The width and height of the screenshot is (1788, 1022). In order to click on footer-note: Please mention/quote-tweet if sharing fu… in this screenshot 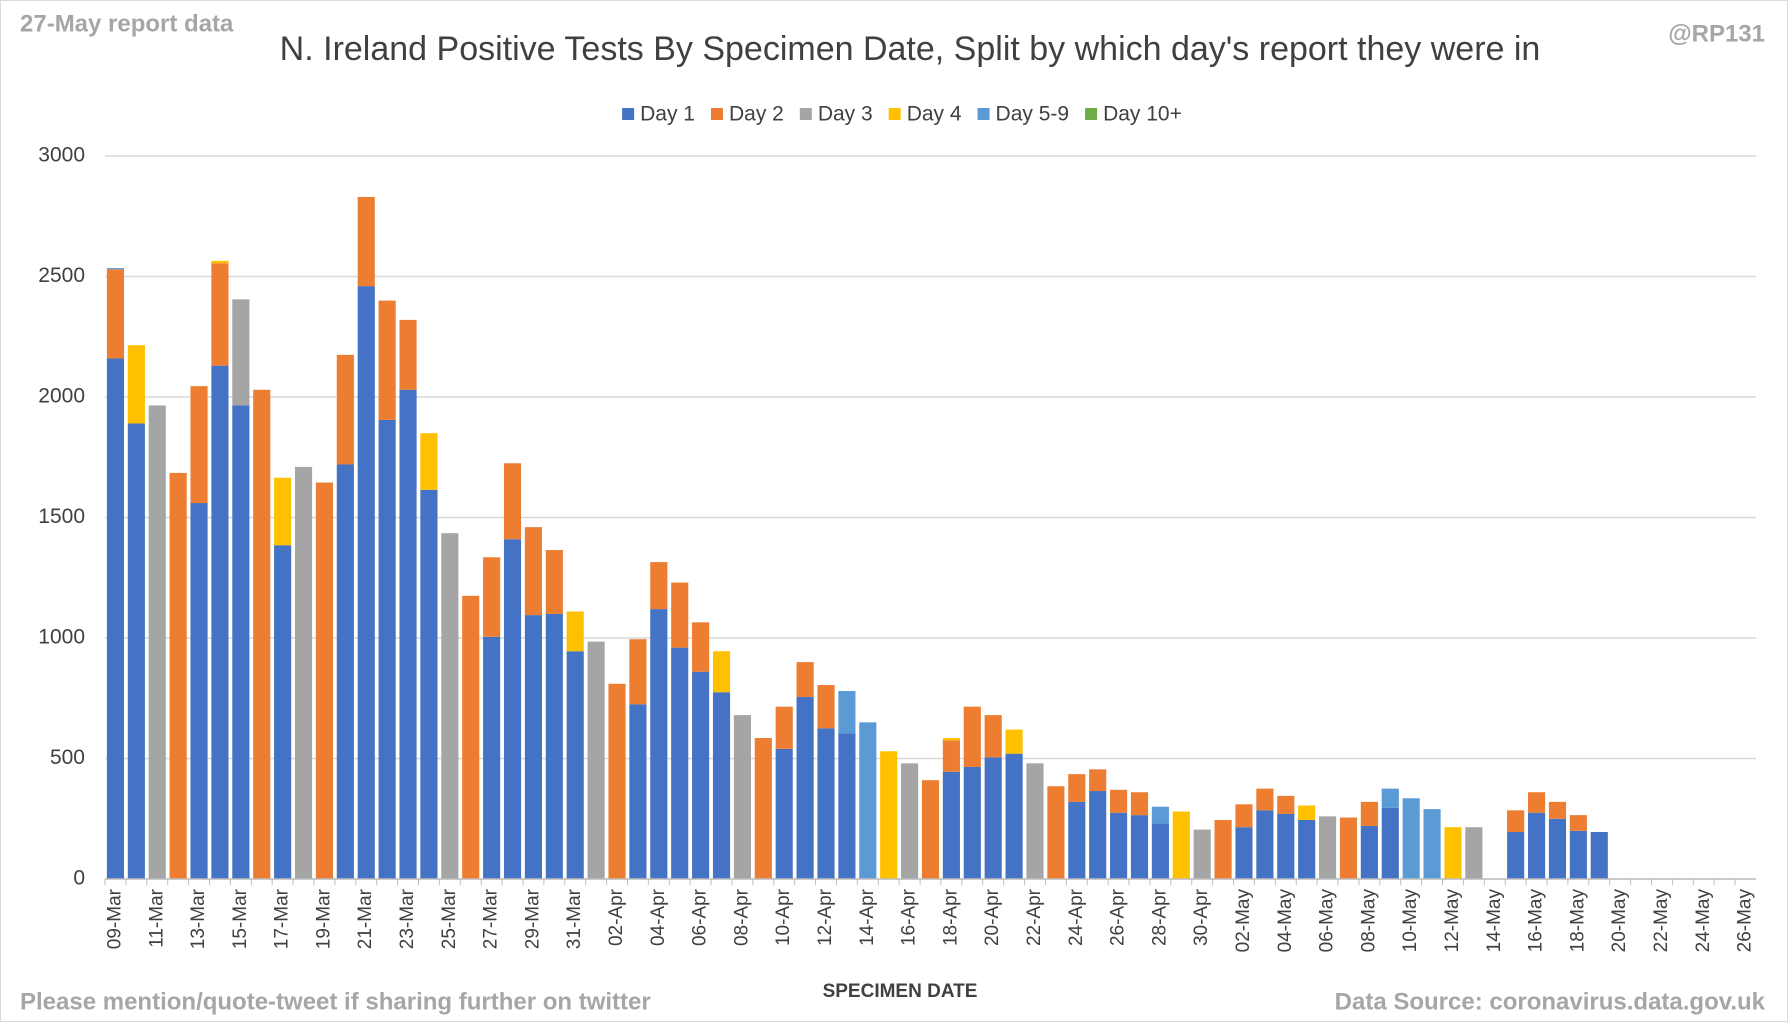, I will do `click(335, 1001)`.